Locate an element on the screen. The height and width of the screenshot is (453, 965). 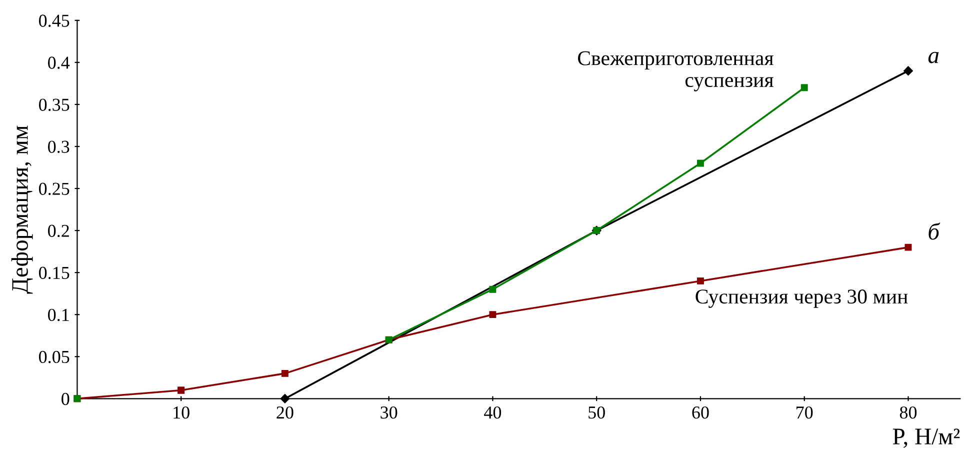
series-label: Свежеприготовленная суспензия is located at coordinates (676, 71).